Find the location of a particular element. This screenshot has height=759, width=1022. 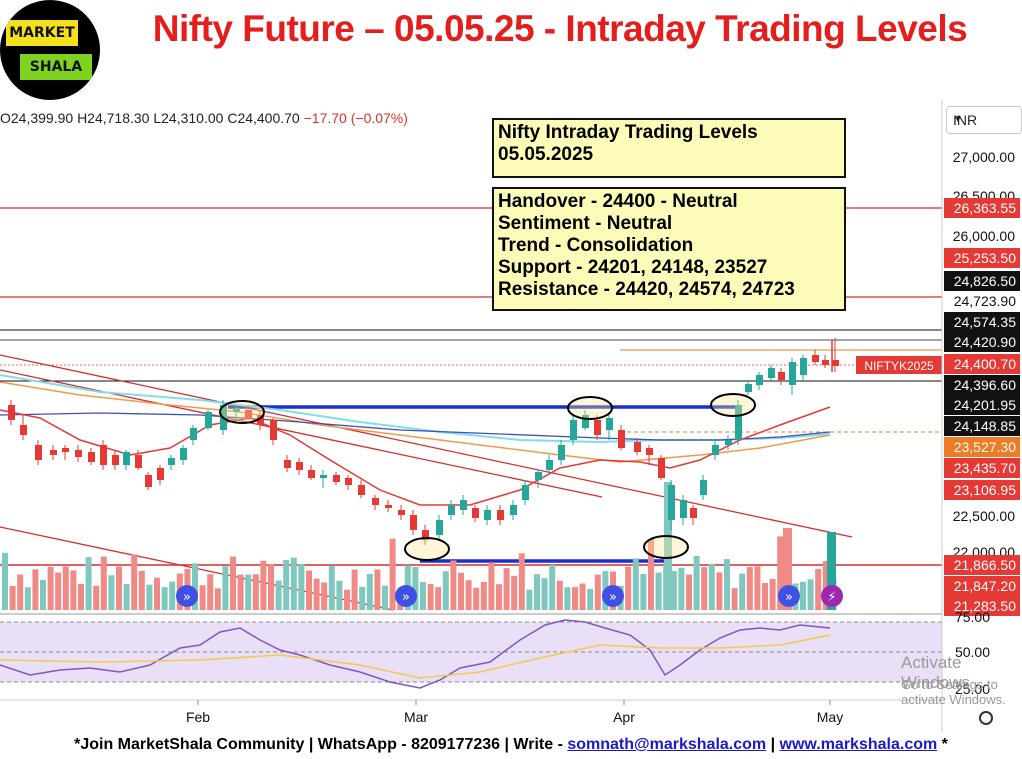

lightning-icon is located at coordinates (832, 596).